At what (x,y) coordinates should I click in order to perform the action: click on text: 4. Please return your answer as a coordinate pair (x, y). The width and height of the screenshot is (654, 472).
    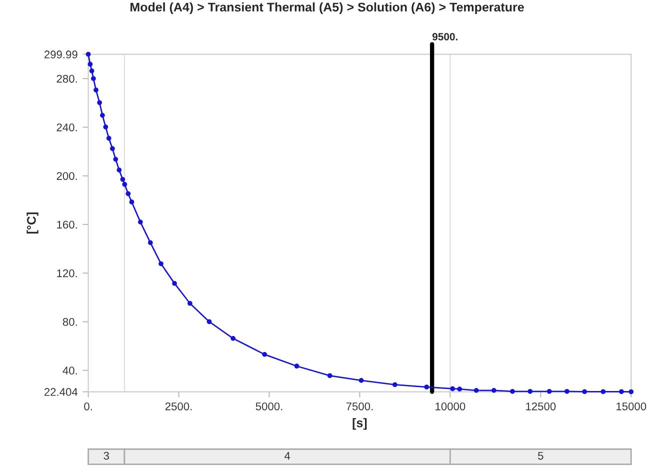
    Looking at the image, I should click on (287, 456).